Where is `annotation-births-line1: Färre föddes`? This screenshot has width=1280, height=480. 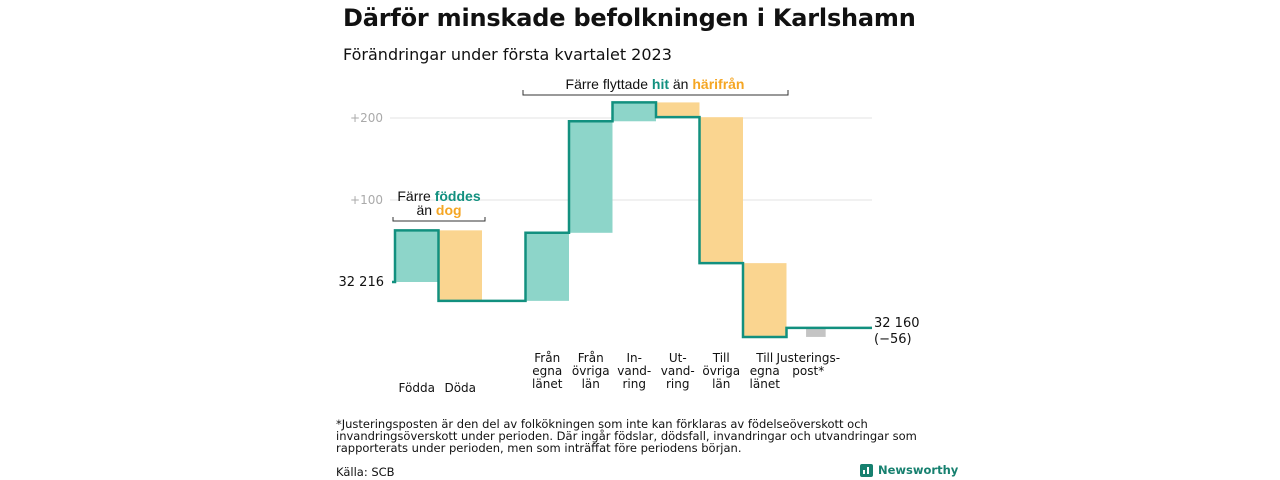 annotation-births-line1: Färre föddes is located at coordinates (438, 196).